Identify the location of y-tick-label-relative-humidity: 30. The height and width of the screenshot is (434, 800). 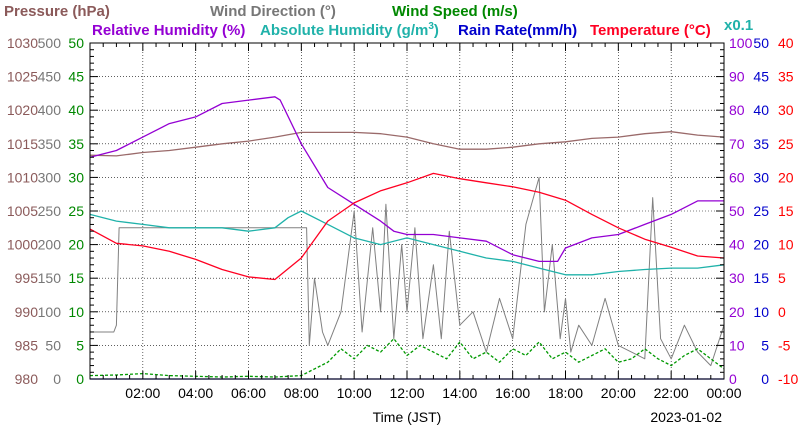
(737, 278).